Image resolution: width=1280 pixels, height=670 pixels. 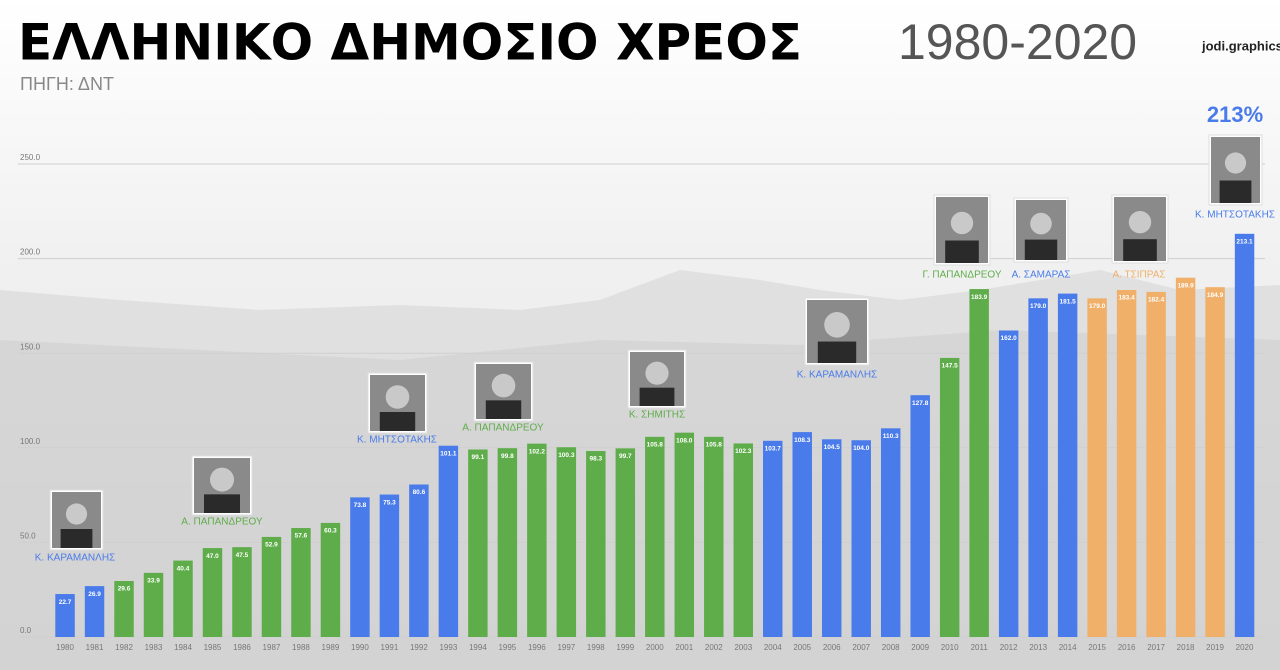 What do you see at coordinates (1138, 275) in the screenshot?
I see `annotation: Α. ΤΣΙΠΡΑΣ` at bounding box center [1138, 275].